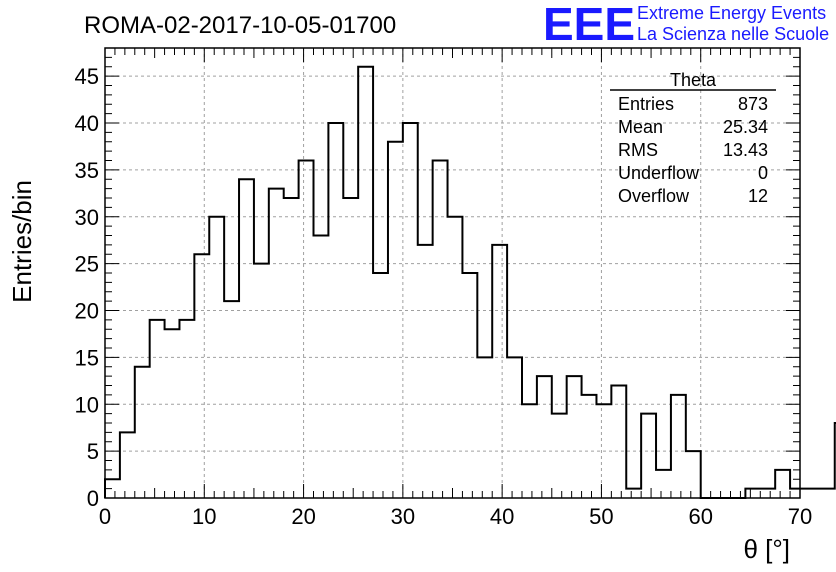 This screenshot has height=572, width=836. Describe the element at coordinates (87, 170) in the screenshot. I see `y-tick-label: 35` at that location.